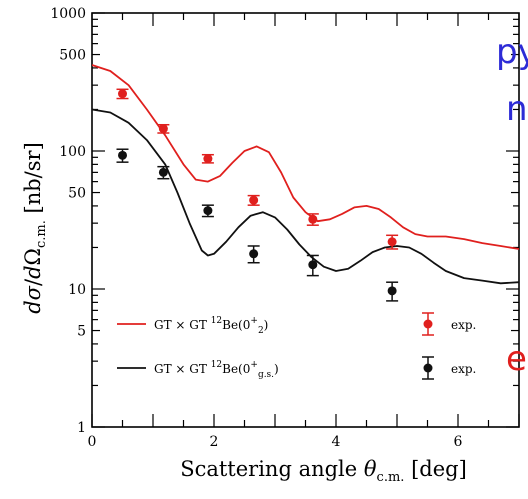 This screenshot has width=528, height=499. I want to click on legend-label: GT × GT 12Be(0+g.s.), so click(216, 370).